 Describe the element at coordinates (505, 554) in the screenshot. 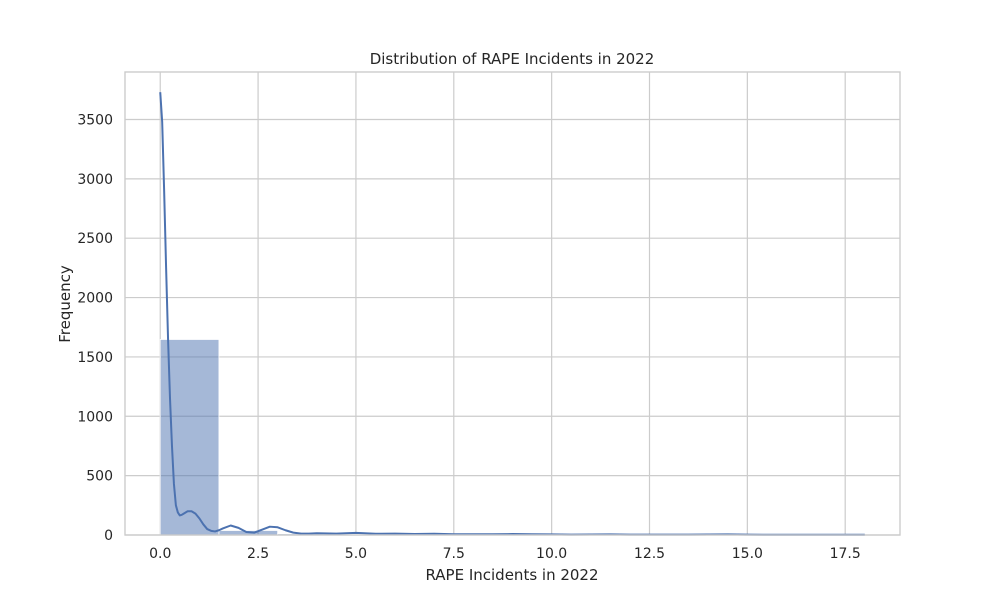

I see `x-tick-labels: 0.0 2.5 5.0 7.5 10.0 12.5 15.0 17.5` at that location.